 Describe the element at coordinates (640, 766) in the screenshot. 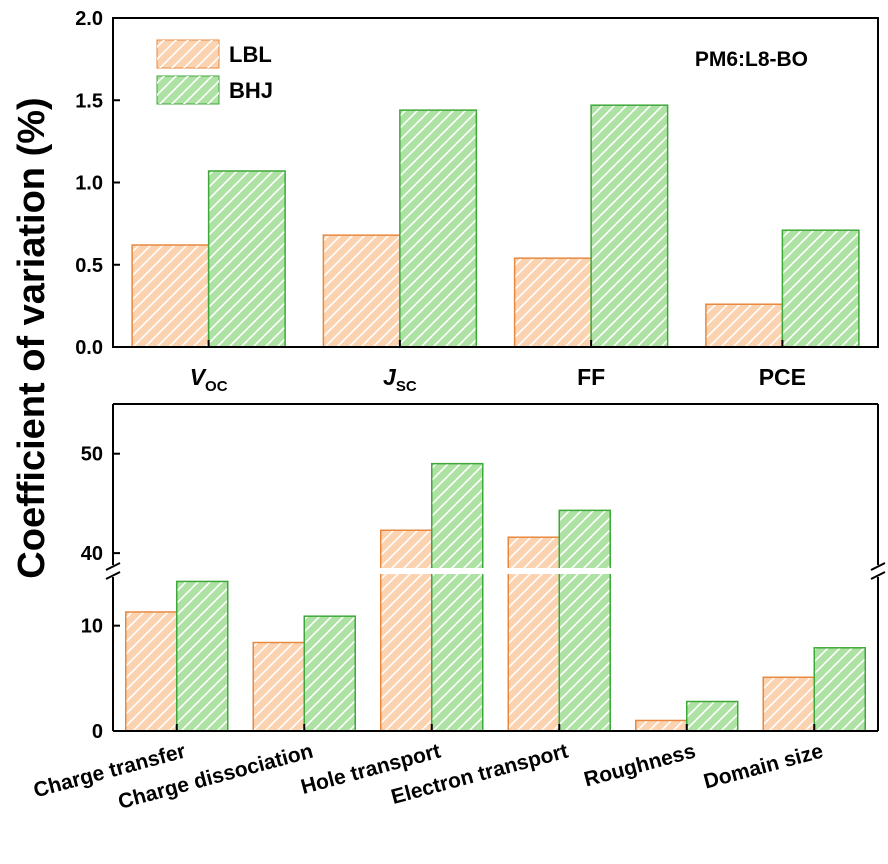

I see `x-tick-label-roughness: Roughness` at that location.